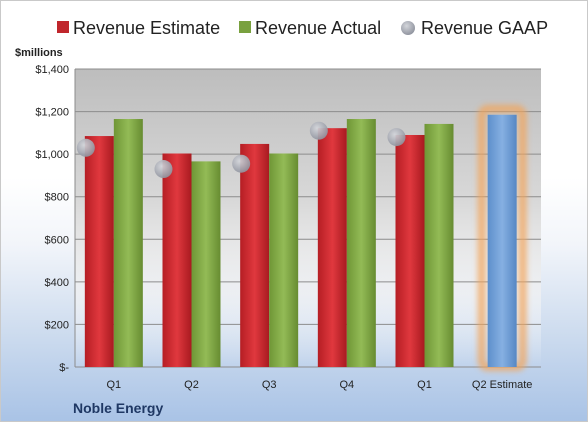 This screenshot has height=422, width=588. Describe the element at coordinates (57, 198) in the screenshot. I see `y-tick-label: $800` at that location.